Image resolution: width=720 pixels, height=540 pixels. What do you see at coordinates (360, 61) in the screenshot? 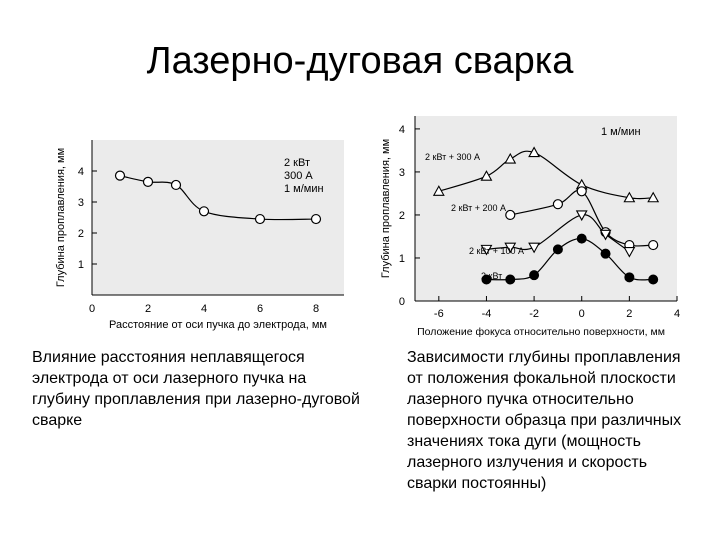
I see `slide-title: Лазерно-дуговая сварка` at bounding box center [360, 61].